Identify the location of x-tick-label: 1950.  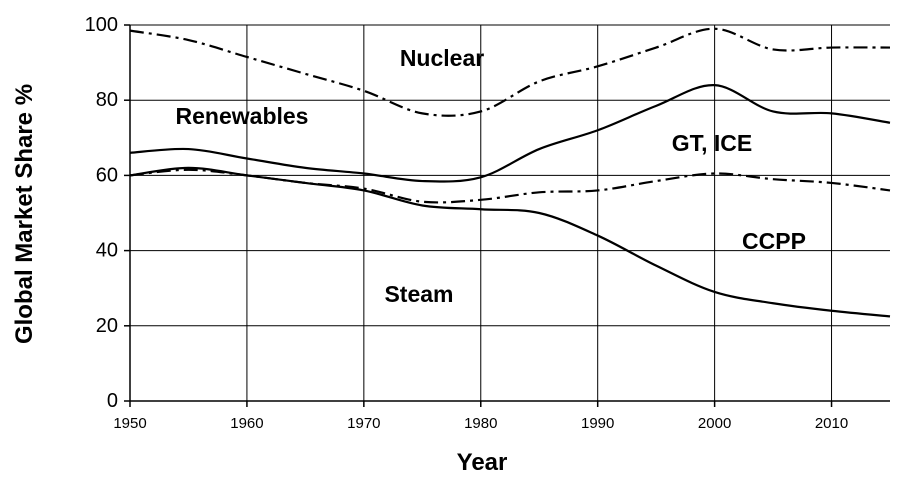
(129, 423).